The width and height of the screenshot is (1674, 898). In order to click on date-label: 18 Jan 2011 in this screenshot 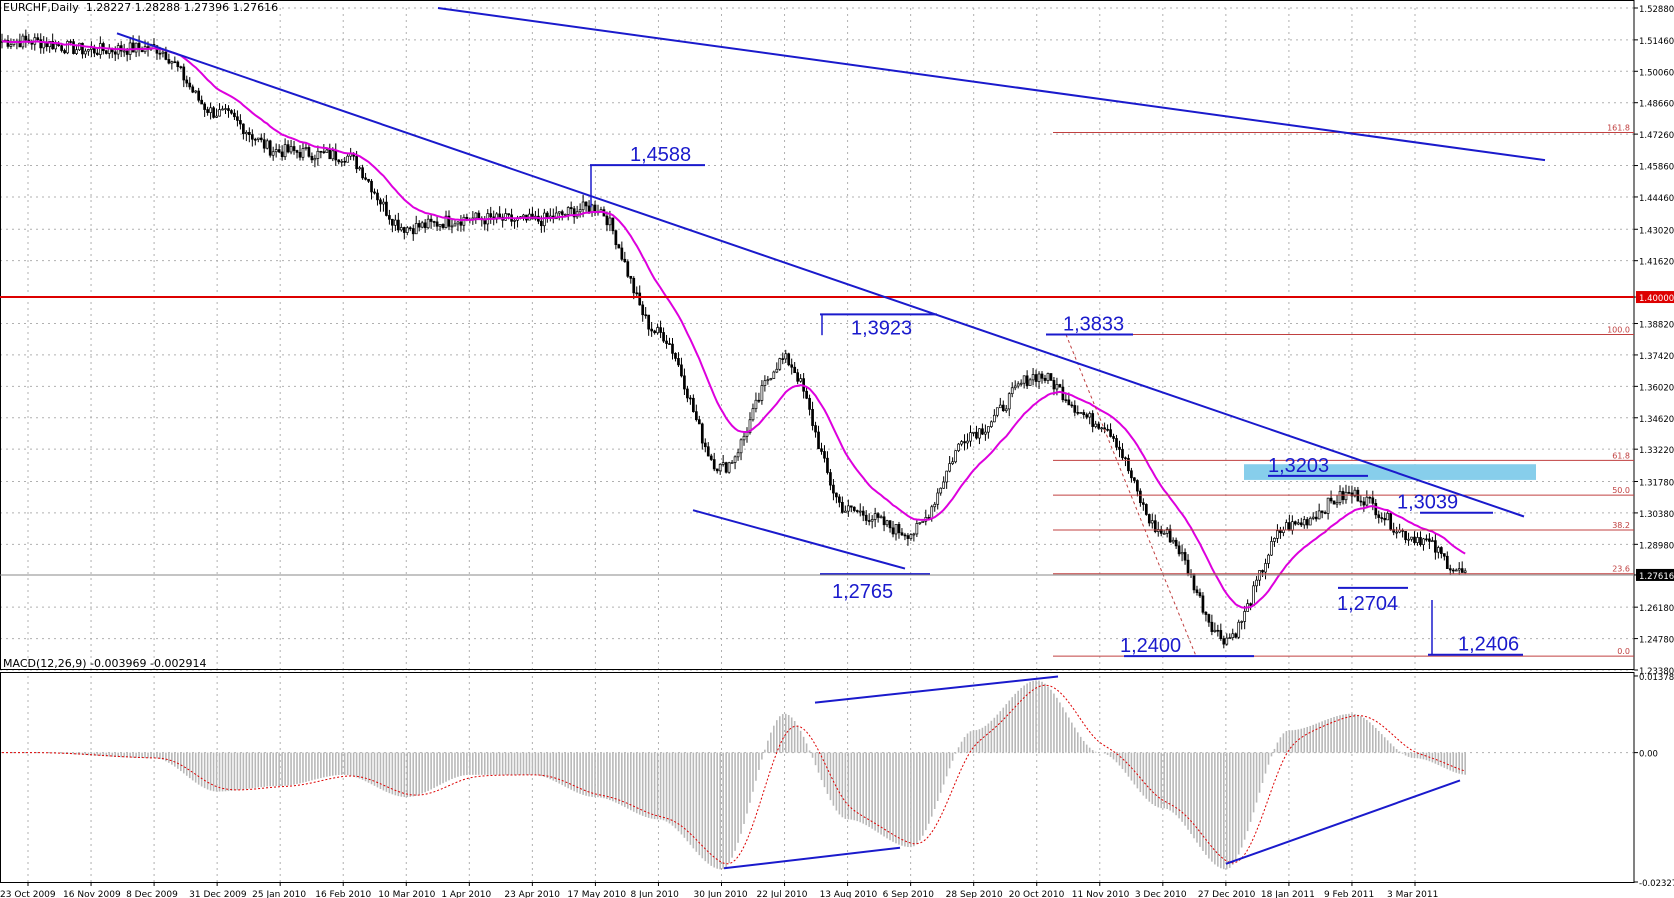, I will do `click(1288, 894)`.